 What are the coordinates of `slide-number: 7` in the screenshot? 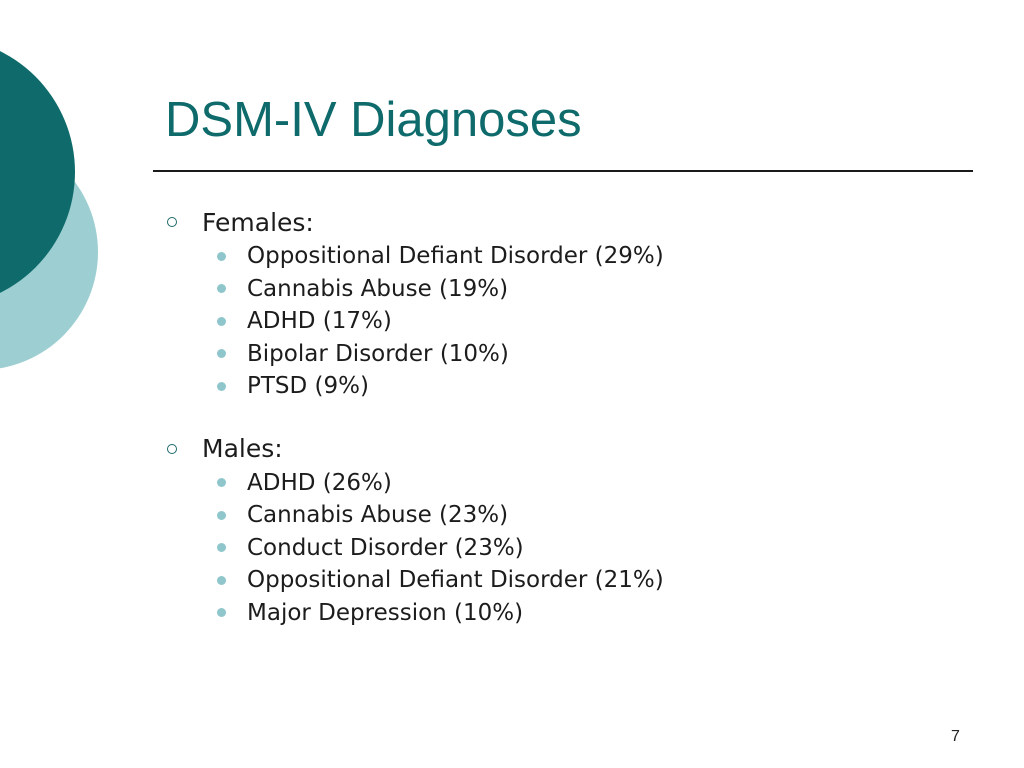 It's located at (955, 736).